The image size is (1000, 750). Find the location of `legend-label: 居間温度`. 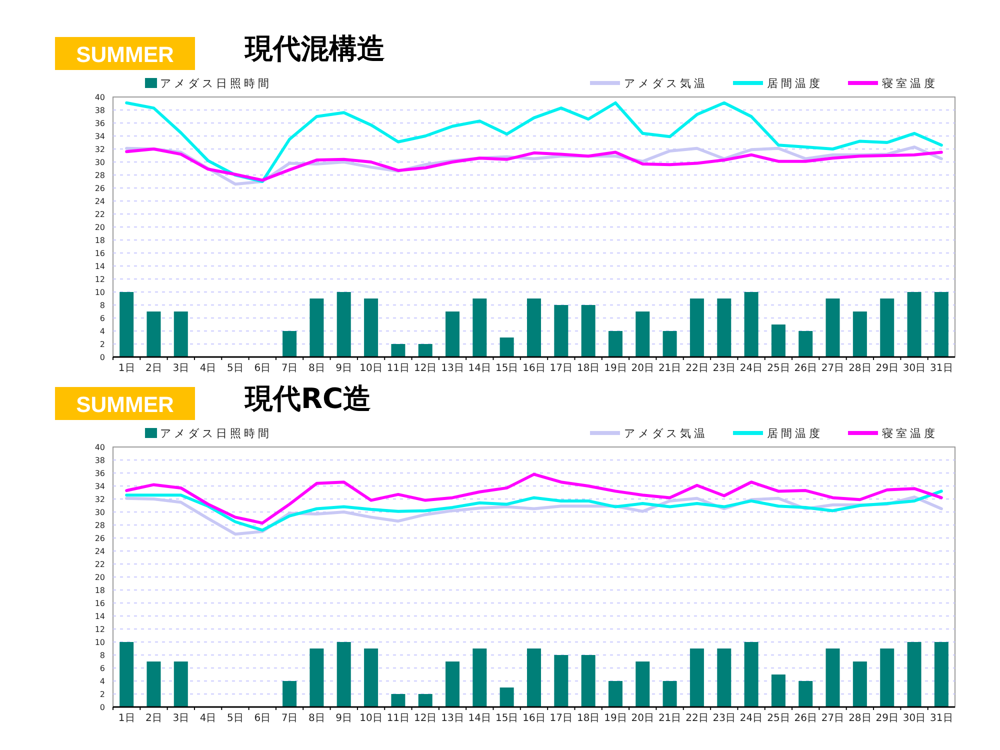

legend-label: 居間温度 is located at coordinates (795, 433).